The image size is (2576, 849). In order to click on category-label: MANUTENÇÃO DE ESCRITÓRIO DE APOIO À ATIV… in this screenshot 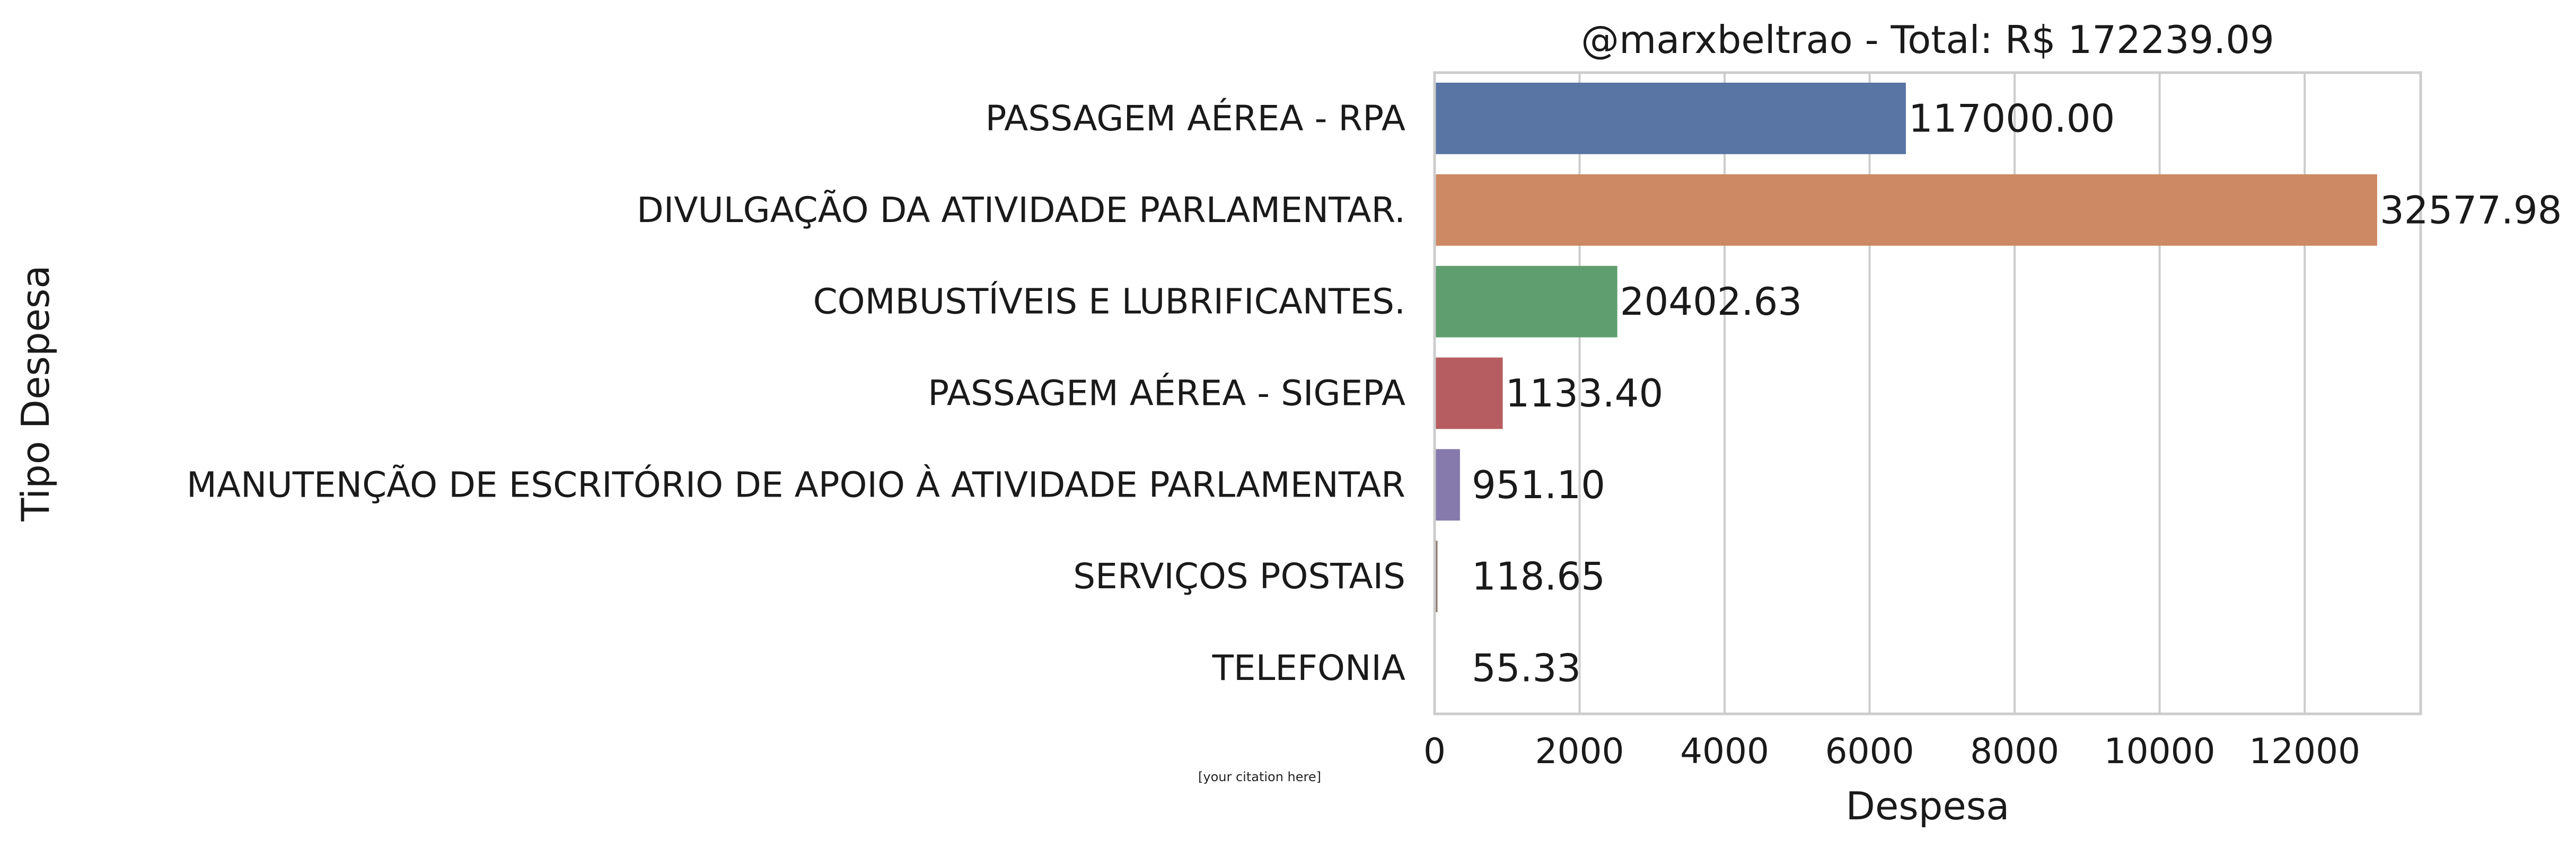, I will do `click(796, 484)`.